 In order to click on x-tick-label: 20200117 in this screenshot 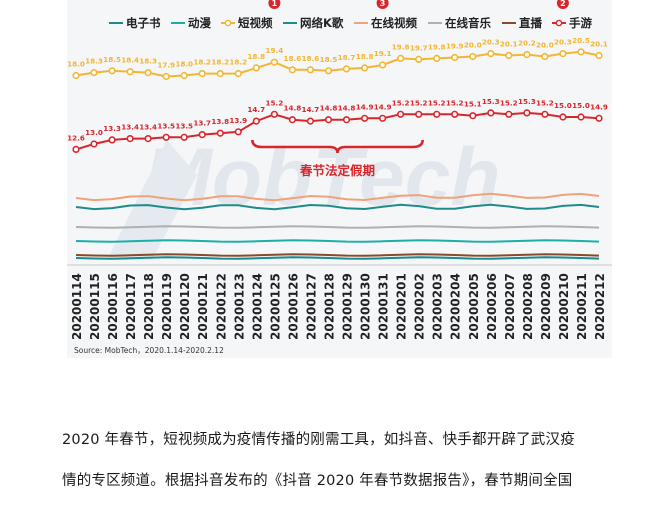, I will do `click(131, 306)`.